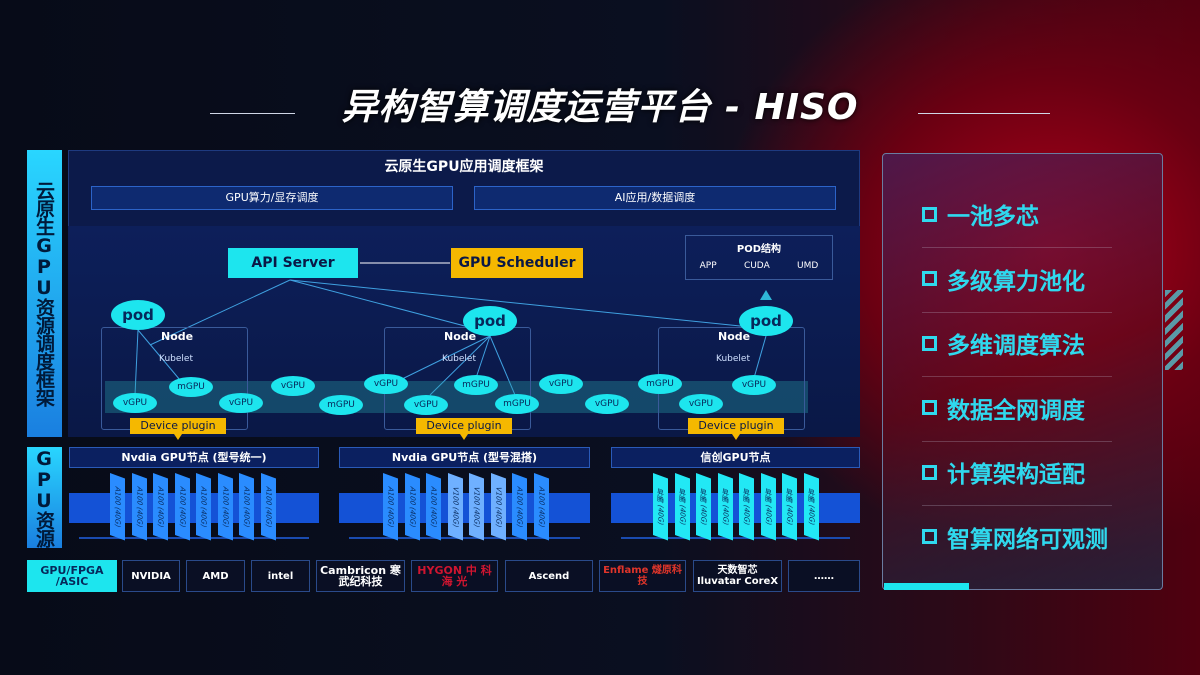 The height and width of the screenshot is (675, 1200). I want to click on vendor-nvidia-logo: NVIDIA, so click(151, 576).